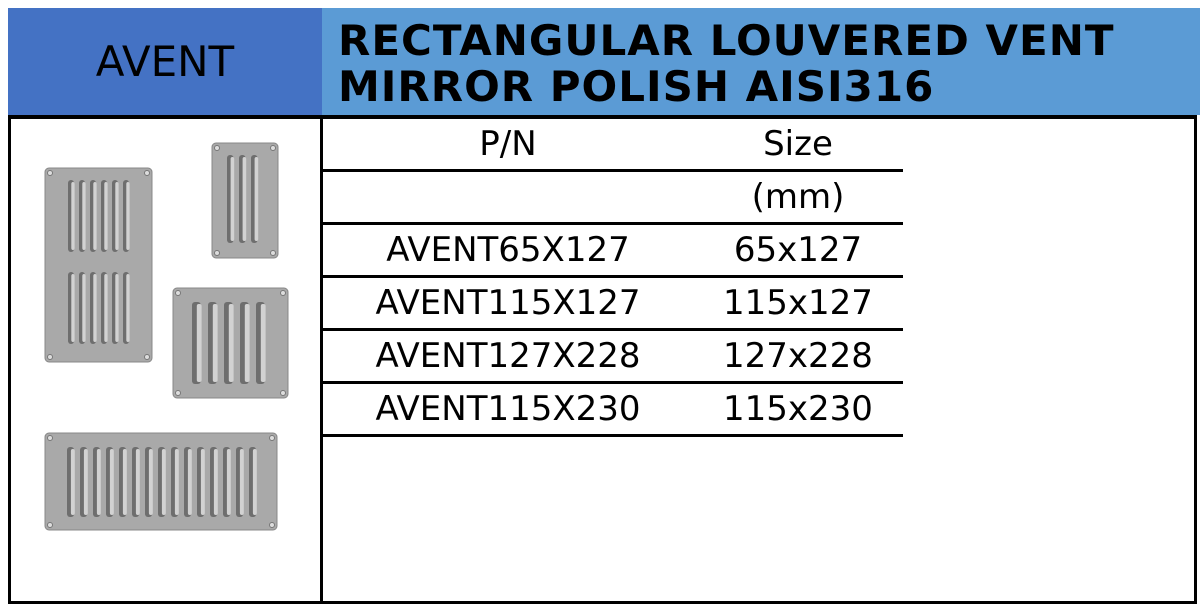 Image resolution: width=1200 pixels, height=607 pixels. Describe the element at coordinates (798, 250) in the screenshot. I see `size-cell: 65x127` at that location.